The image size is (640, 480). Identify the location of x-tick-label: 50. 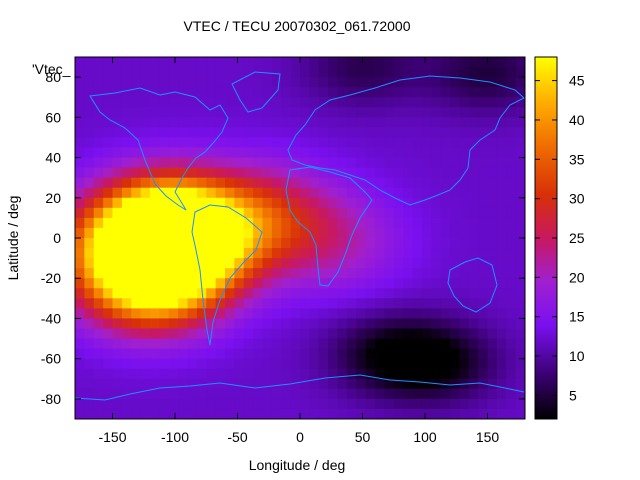
(363, 437).